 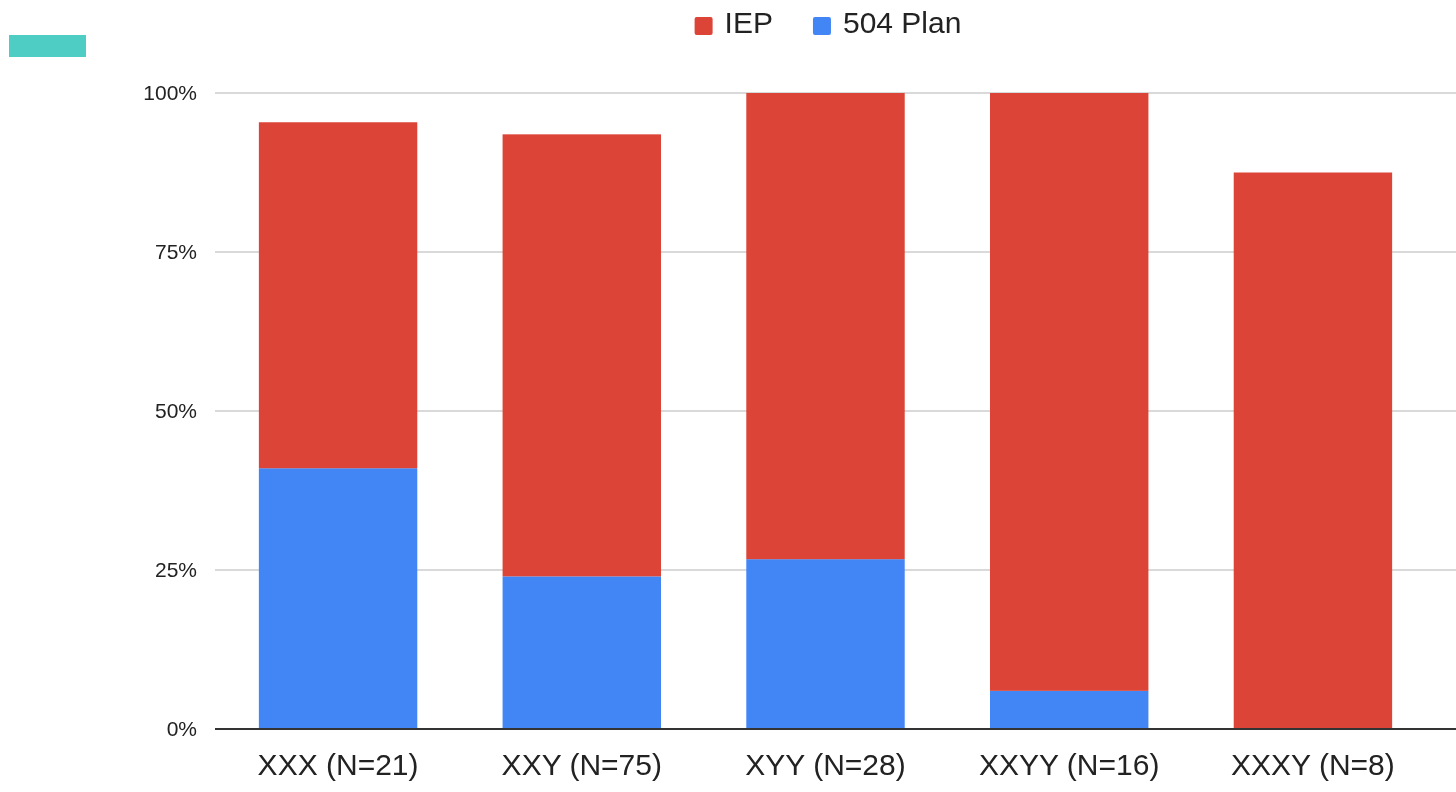 What do you see at coordinates (1069, 765) in the screenshot?
I see `x-tick-label: XXYY (N=16)` at bounding box center [1069, 765].